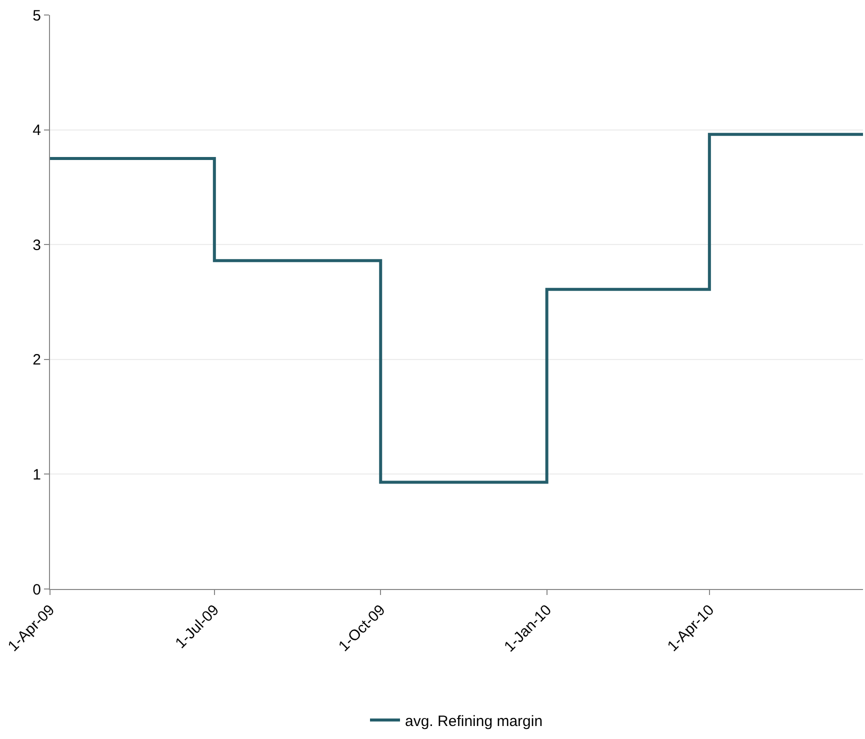 This screenshot has height=739, width=865. I want to click on y-tick-label: 0, so click(36, 589).